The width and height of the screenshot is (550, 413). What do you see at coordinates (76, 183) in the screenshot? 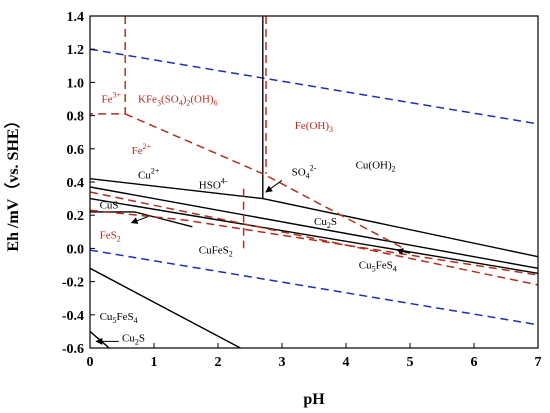
I see `y-tick-label-5: 0.4` at bounding box center [76, 183].